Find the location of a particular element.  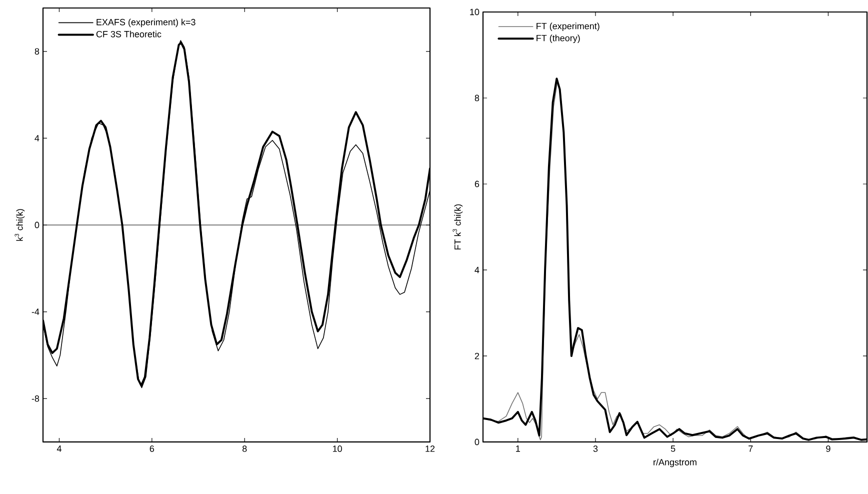

x-tick-label: 5 is located at coordinates (673, 449).